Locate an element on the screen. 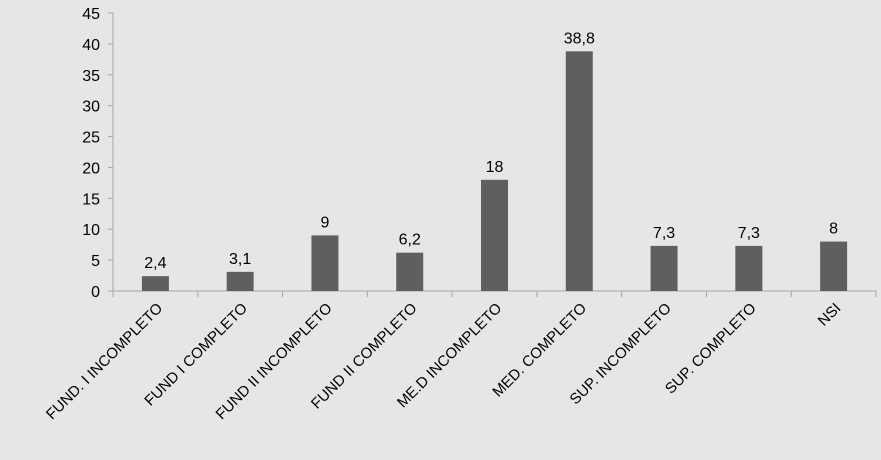 The height and width of the screenshot is (460, 881). category-label: NSI is located at coordinates (830, 315).